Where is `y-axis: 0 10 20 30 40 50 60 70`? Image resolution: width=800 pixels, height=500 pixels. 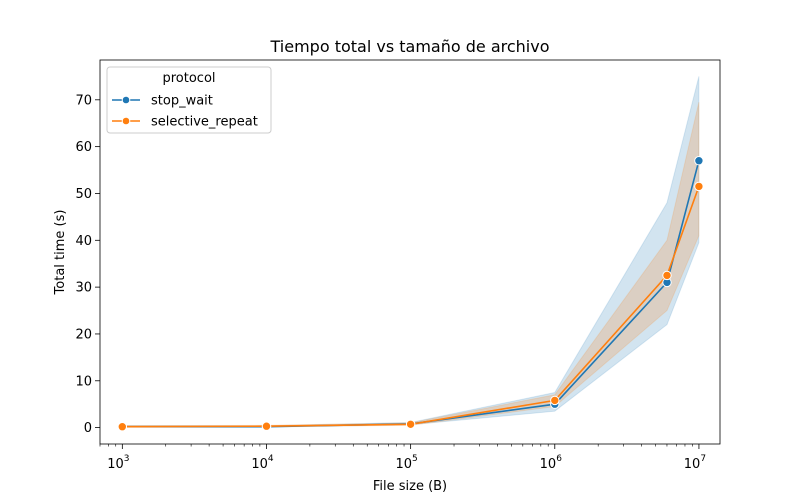
y-axis: 0 10 20 30 40 50 60 70 is located at coordinates (87, 264).